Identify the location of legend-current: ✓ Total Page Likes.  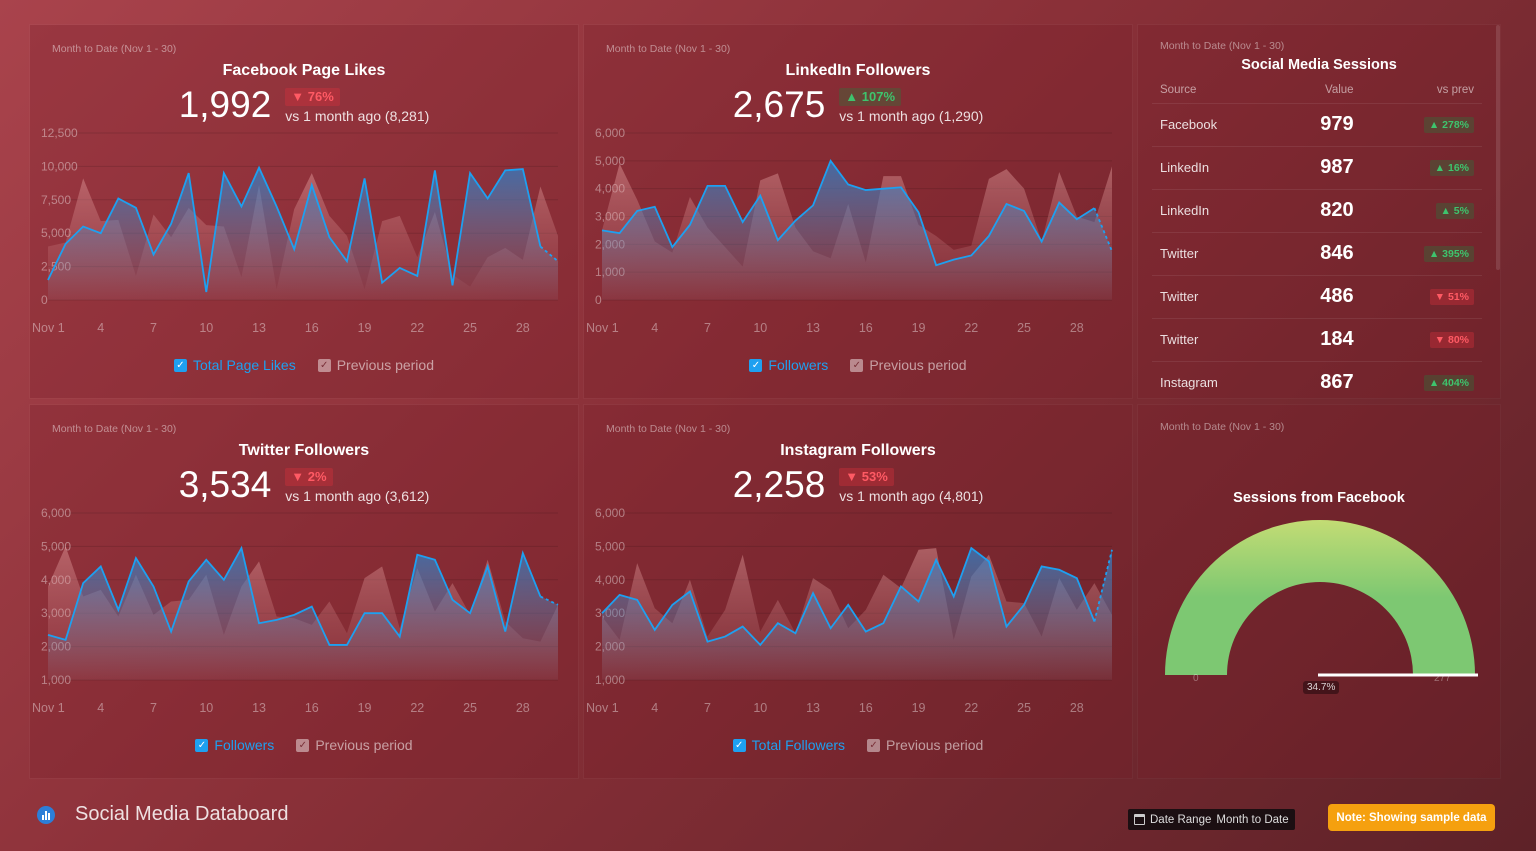
(234, 365).